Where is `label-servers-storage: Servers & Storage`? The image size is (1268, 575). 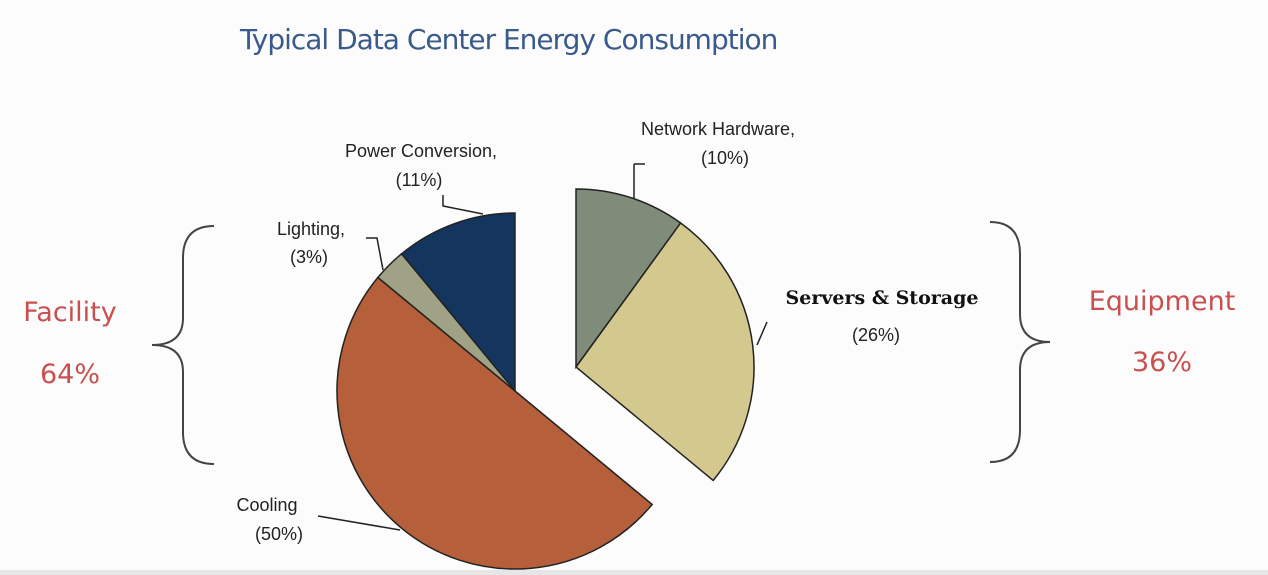 label-servers-storage: Servers & Storage is located at coordinates (882, 298).